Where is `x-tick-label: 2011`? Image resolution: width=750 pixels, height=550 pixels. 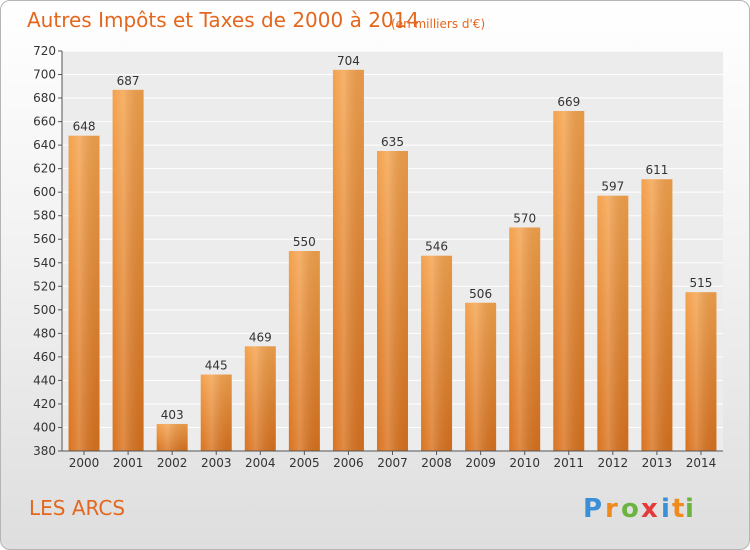 x-tick-label: 2011 is located at coordinates (568, 463).